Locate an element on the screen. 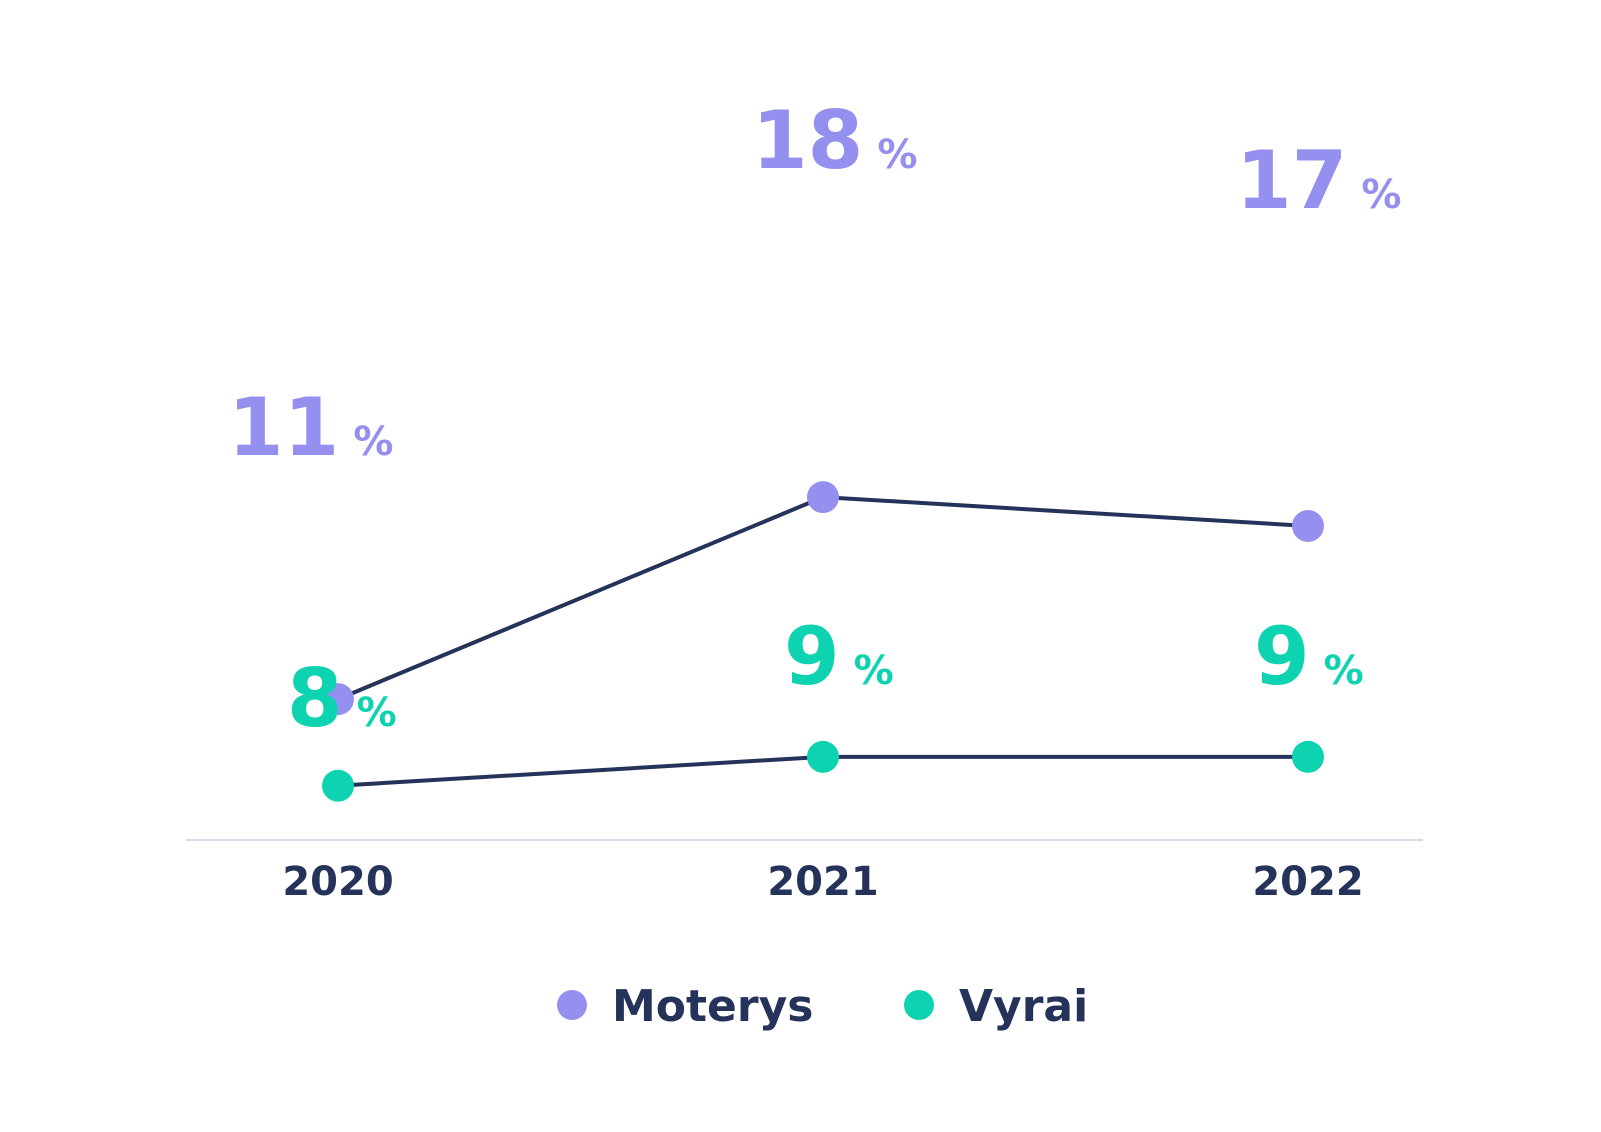 This screenshot has width=1601, height=1132. value-number: 18 is located at coordinates (807, 140).